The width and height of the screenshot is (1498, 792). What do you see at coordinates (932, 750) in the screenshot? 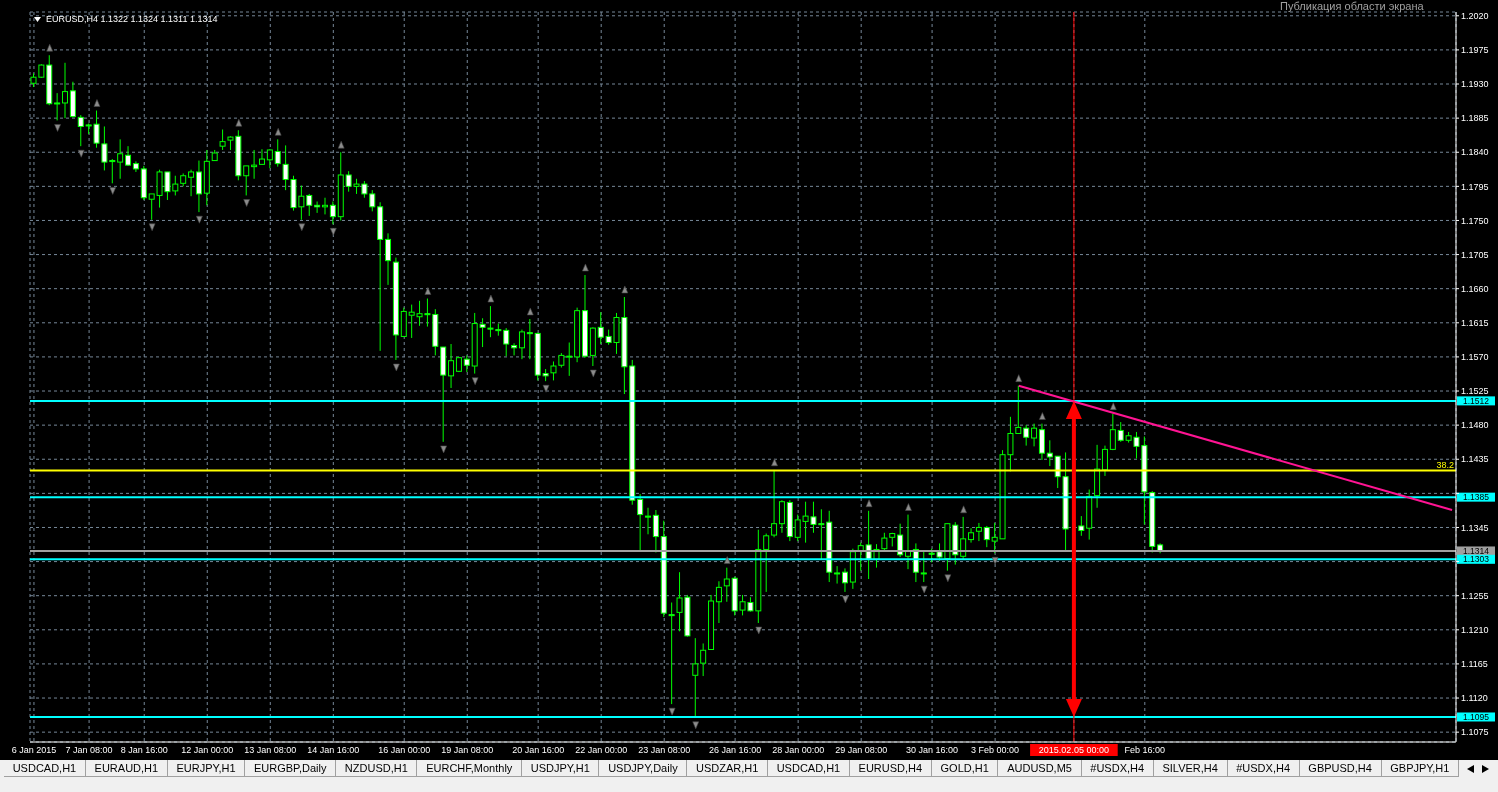
I see `x-tick-label: 30 Jan 16:00` at bounding box center [932, 750].